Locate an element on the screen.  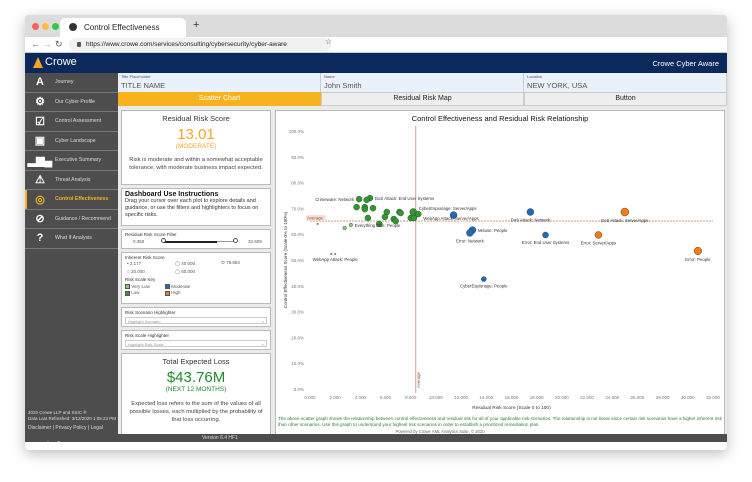
field-value: NEW YORK, USA is located at coordinates (557, 85).